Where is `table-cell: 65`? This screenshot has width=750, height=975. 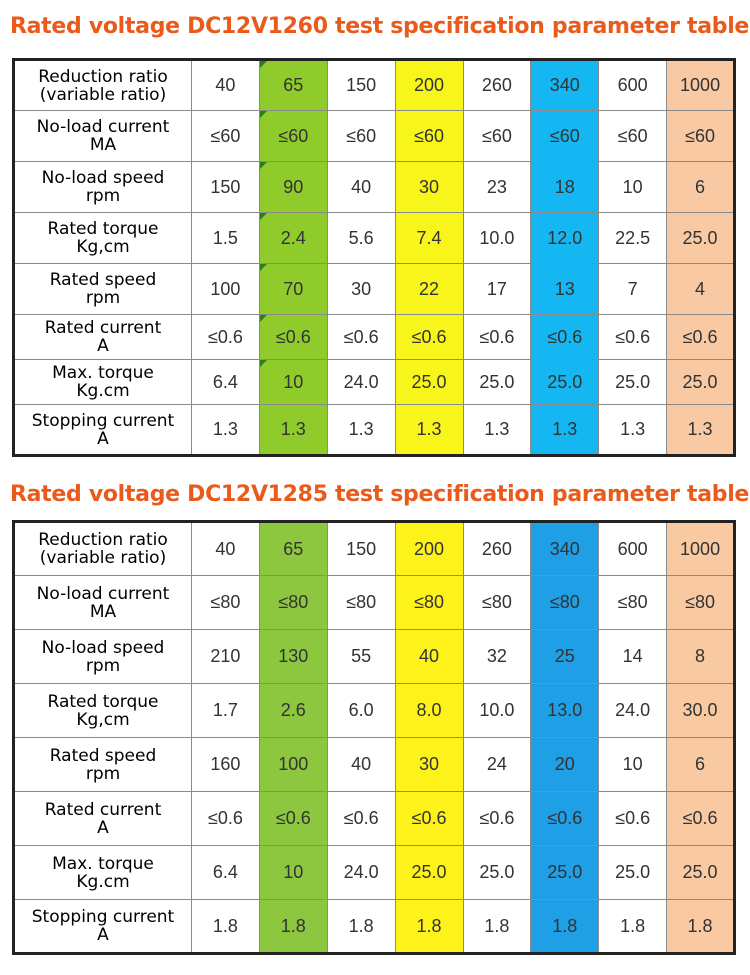 table-cell: 65 is located at coordinates (293, 85).